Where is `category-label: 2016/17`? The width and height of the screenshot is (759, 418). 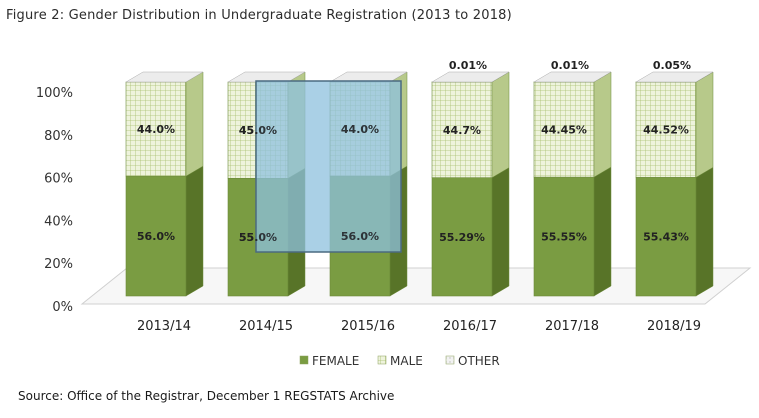 category-label: 2016/17 is located at coordinates (470, 326).